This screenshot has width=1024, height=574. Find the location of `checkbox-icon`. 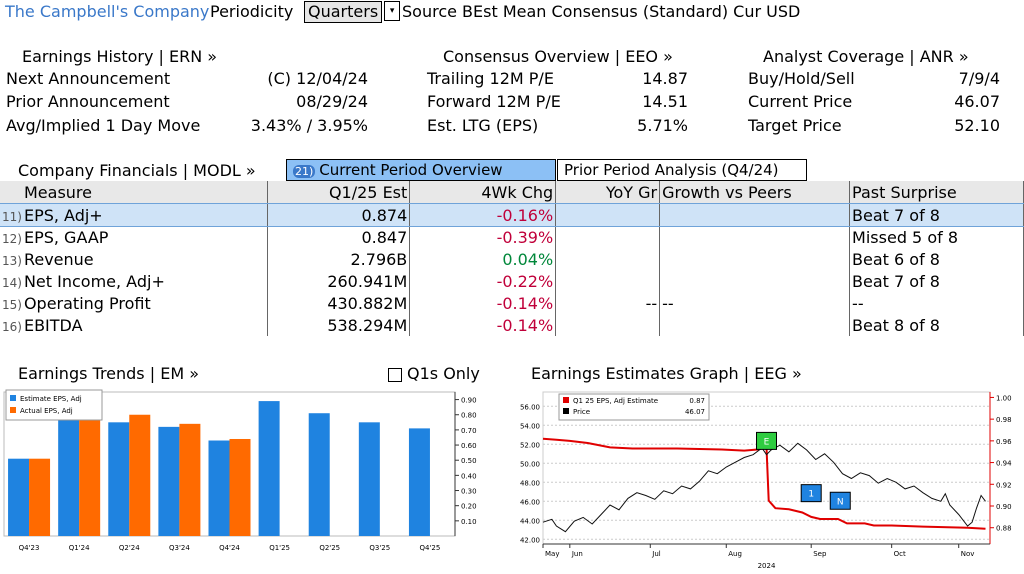

checkbox-icon is located at coordinates (395, 374).